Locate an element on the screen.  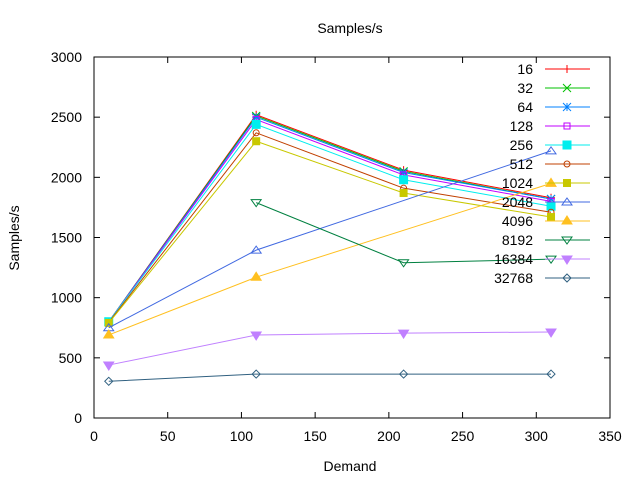
legend-label: 32768 is located at coordinates (513, 278).